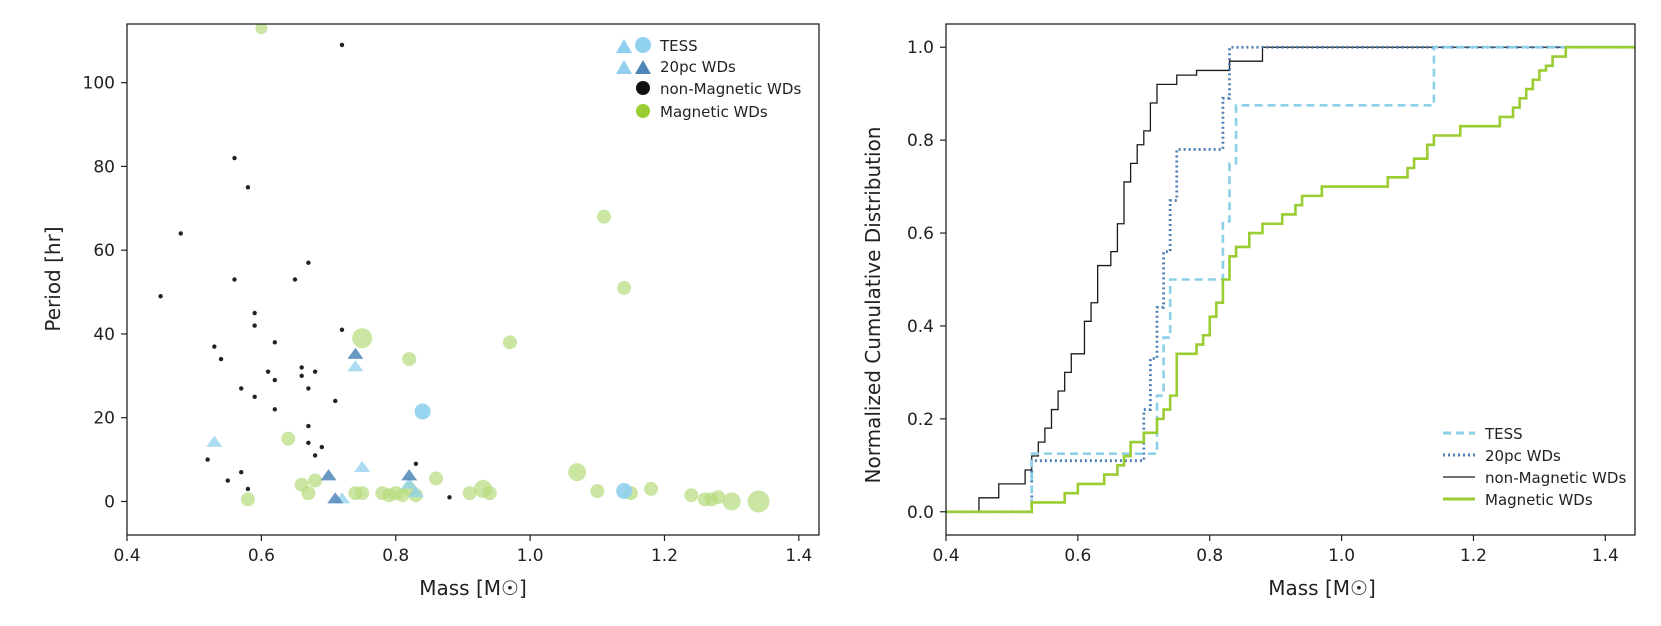 The height and width of the screenshot is (626, 1661). Describe the element at coordinates (873, 305) in the screenshot. I see `cdf-y-label: Normalized Cumulative Distribution` at that location.